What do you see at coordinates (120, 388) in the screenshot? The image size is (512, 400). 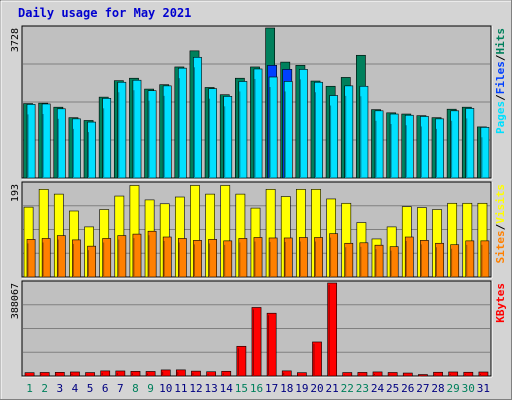 I see `day-label: 7` at bounding box center [120, 388].